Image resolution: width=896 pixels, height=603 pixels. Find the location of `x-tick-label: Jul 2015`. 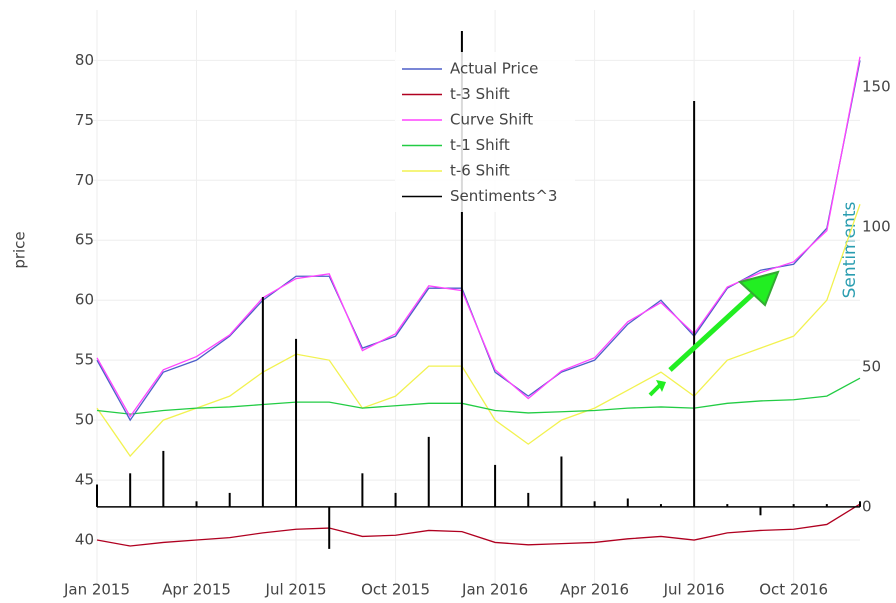

x-tick-label: Jul 2015 is located at coordinates (296, 590).